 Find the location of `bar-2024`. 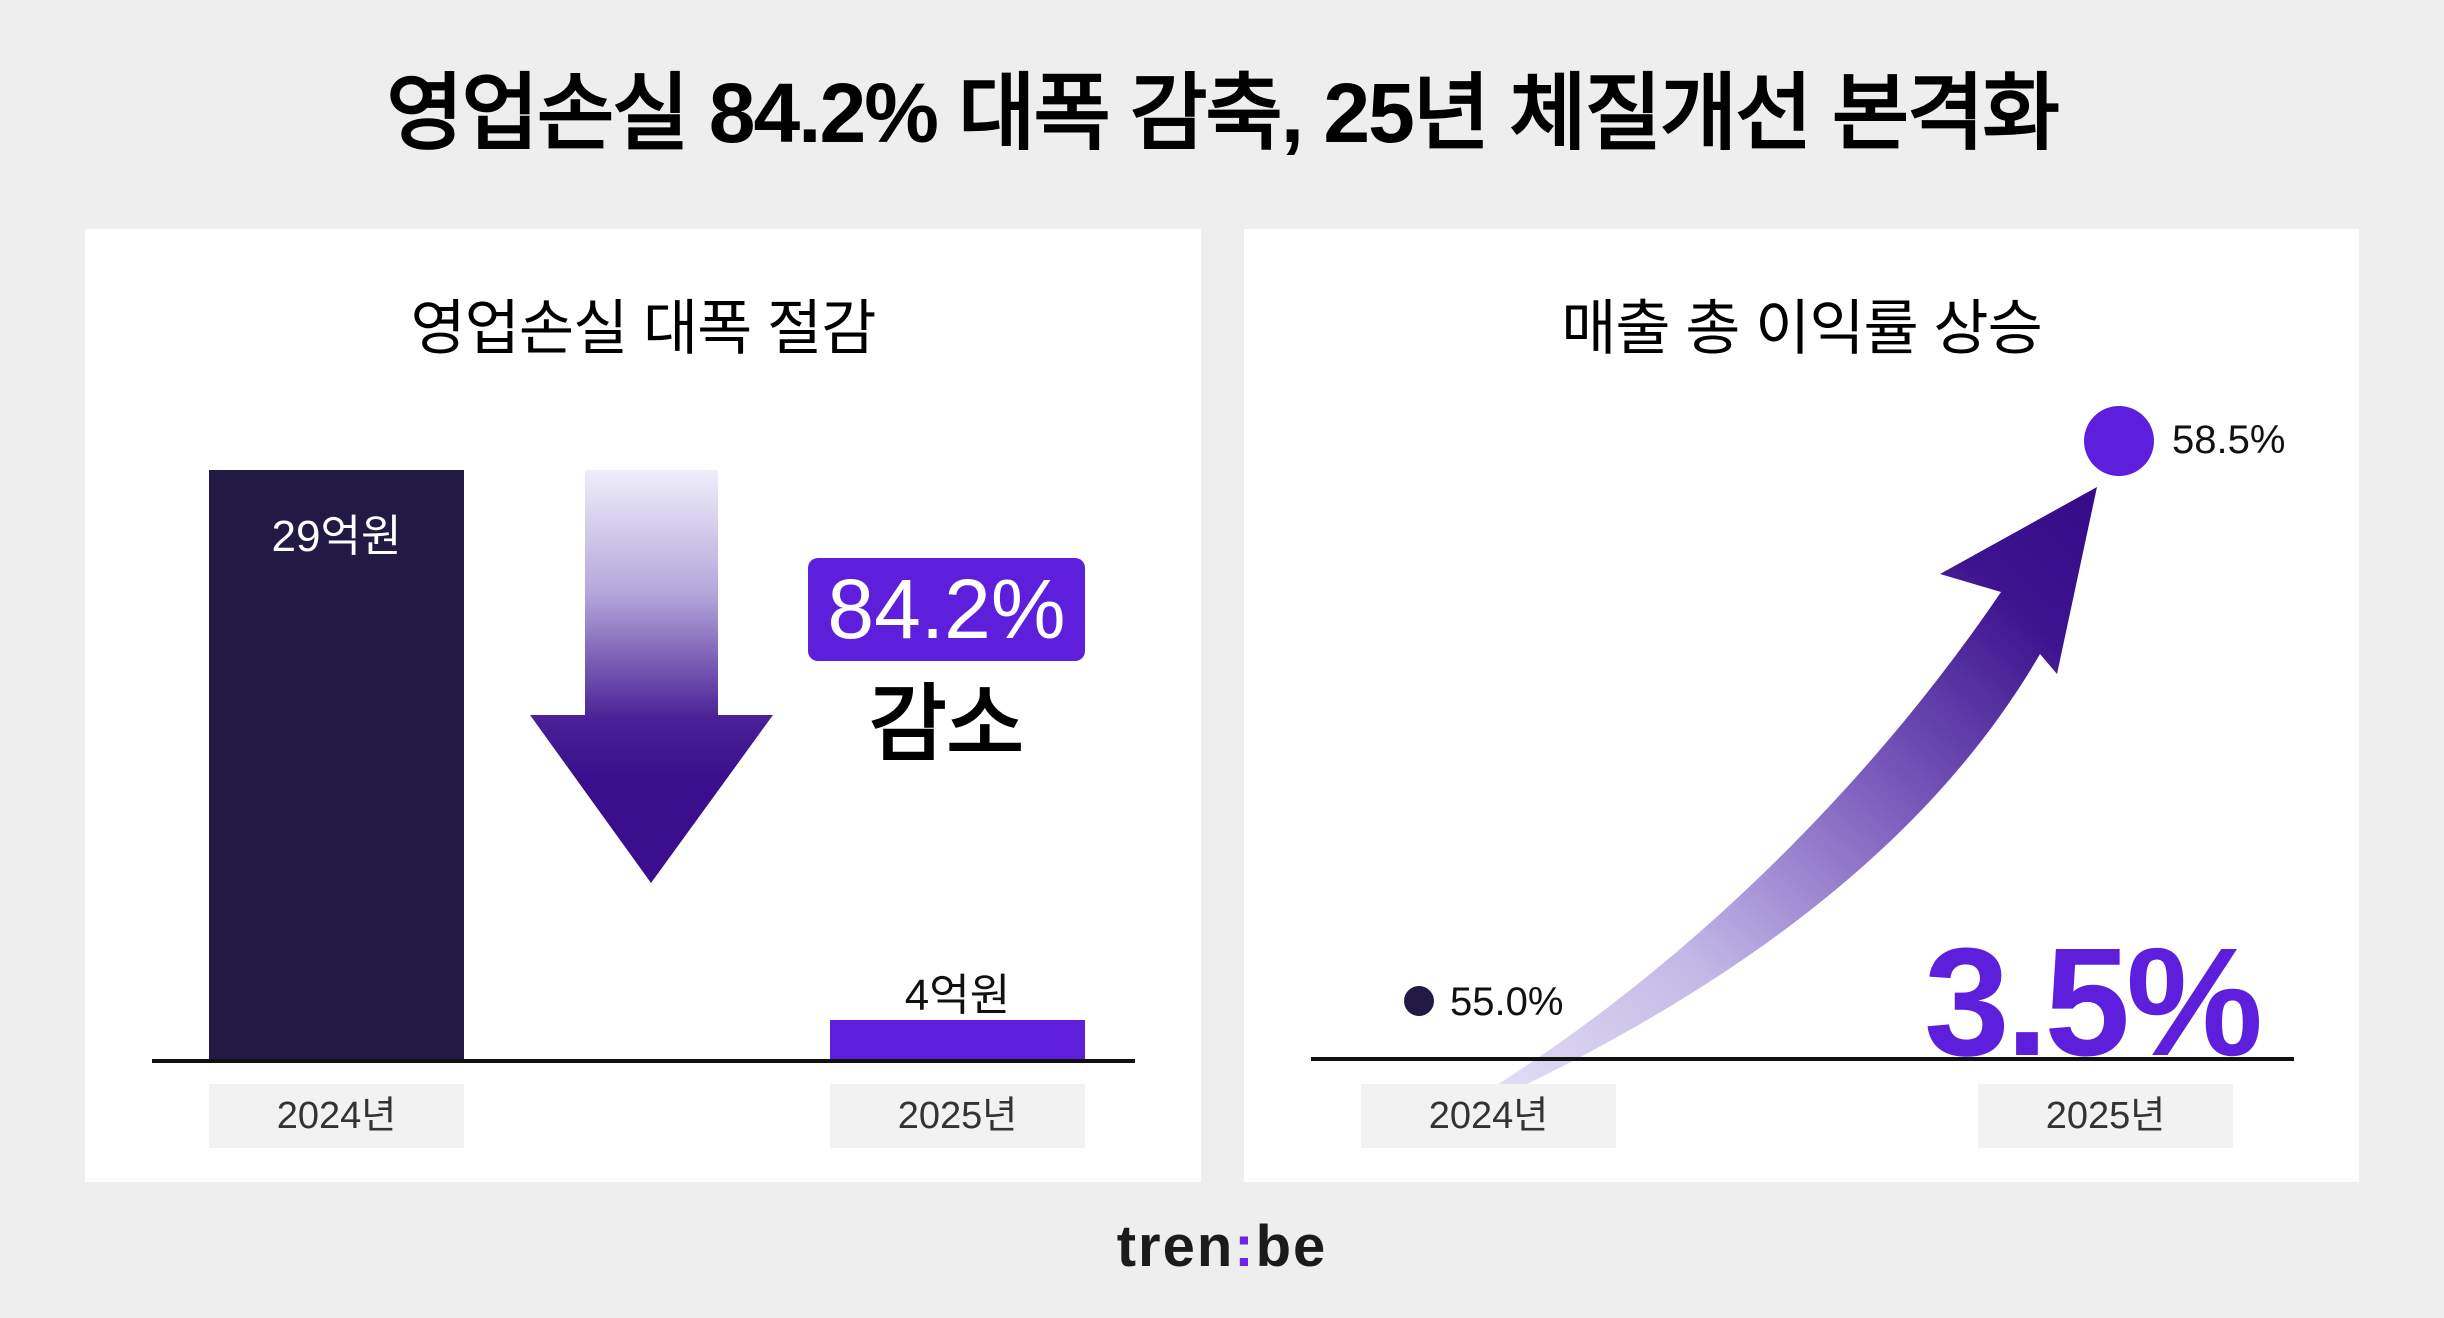

bar-2024 is located at coordinates (336, 765).